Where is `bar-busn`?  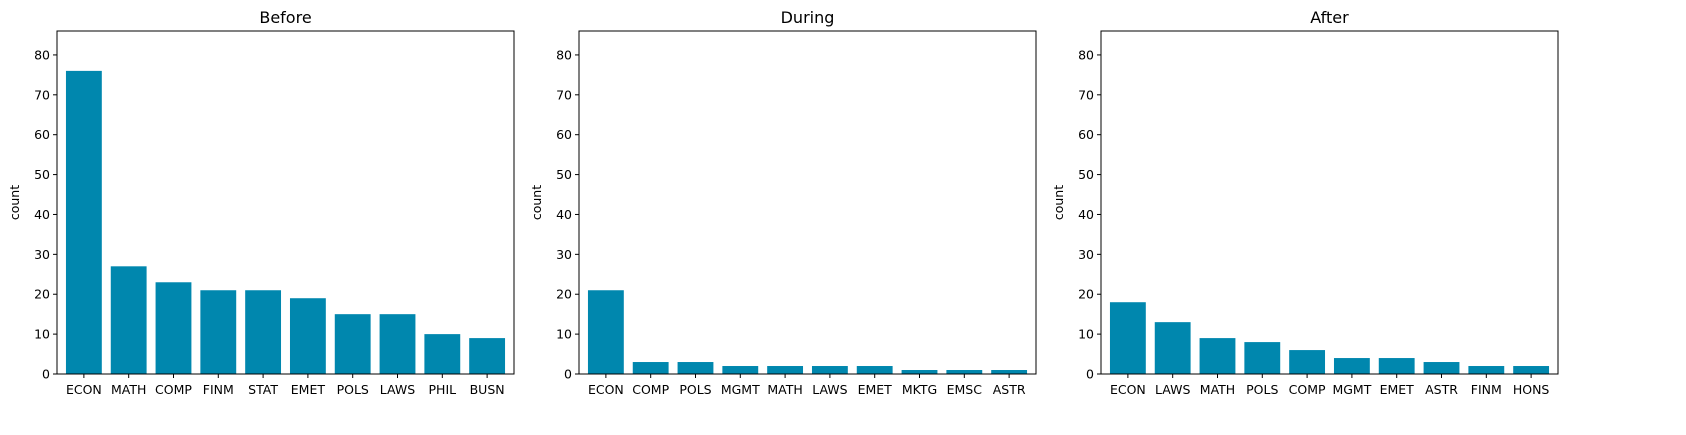 bar-busn is located at coordinates (487, 356).